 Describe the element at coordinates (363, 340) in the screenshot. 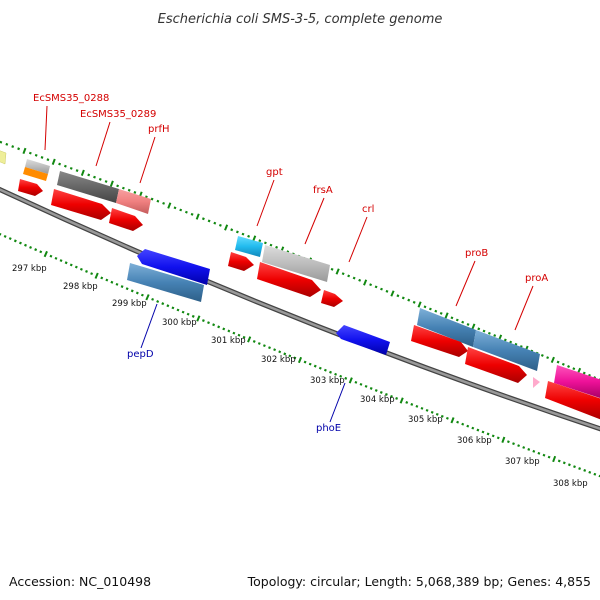

I see `cds-arrow-reverse` at that location.